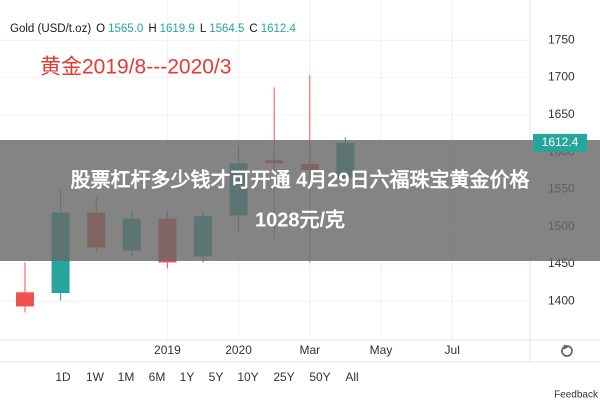 The image size is (600, 400). What do you see at coordinates (135, 67) in the screenshot?
I see `chart-title: 黄金2019/8---2020/3` at bounding box center [135, 67].